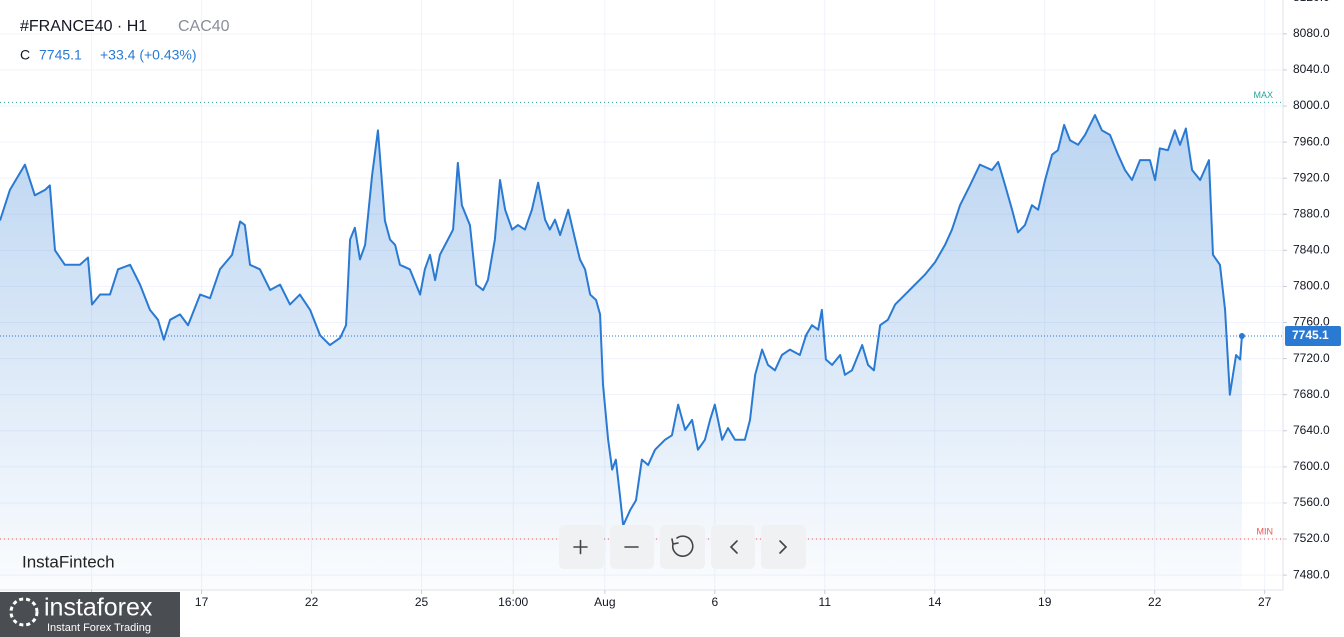  Describe the element at coordinates (1263, 95) in the screenshot. I see `reference-label: MAX` at that location.